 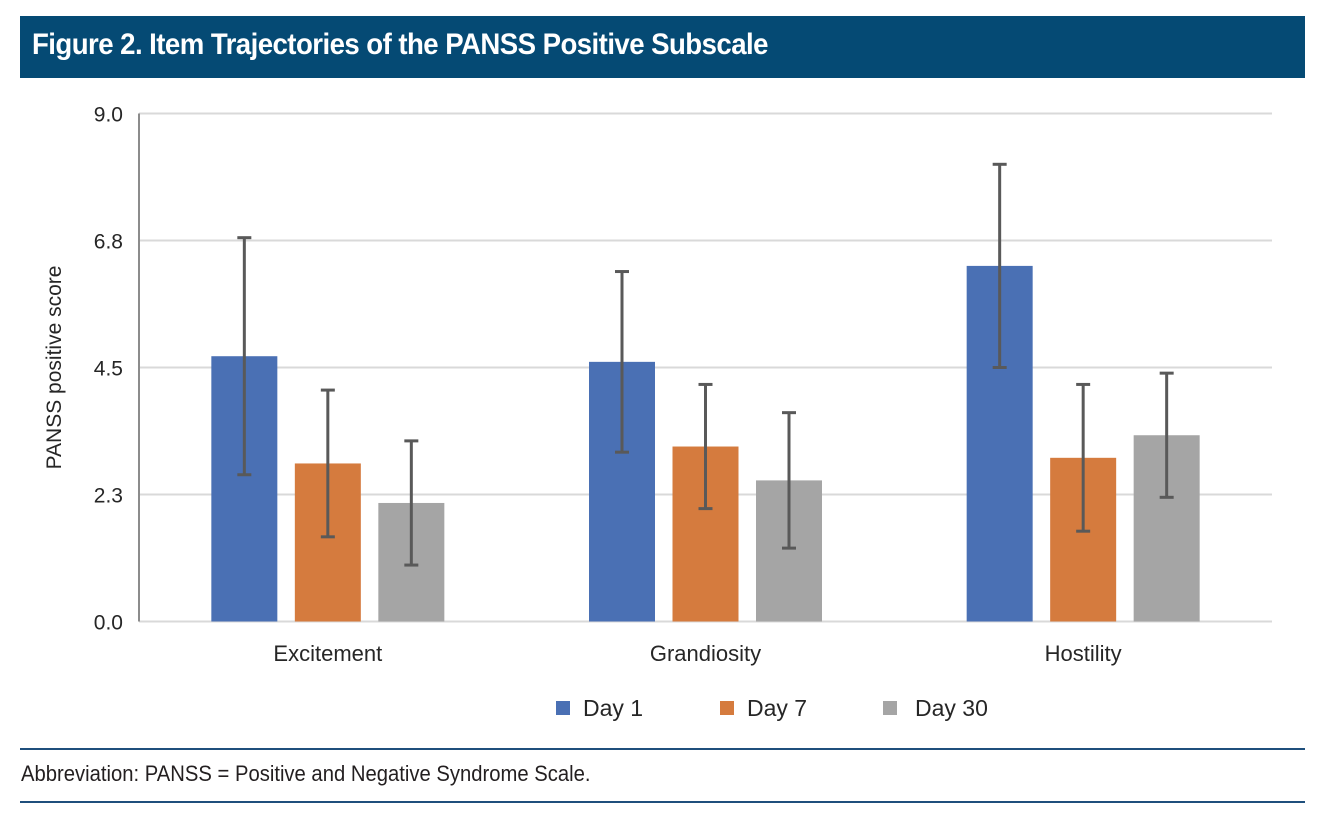 I want to click on category-label: Hostility, so click(x=1083, y=653).